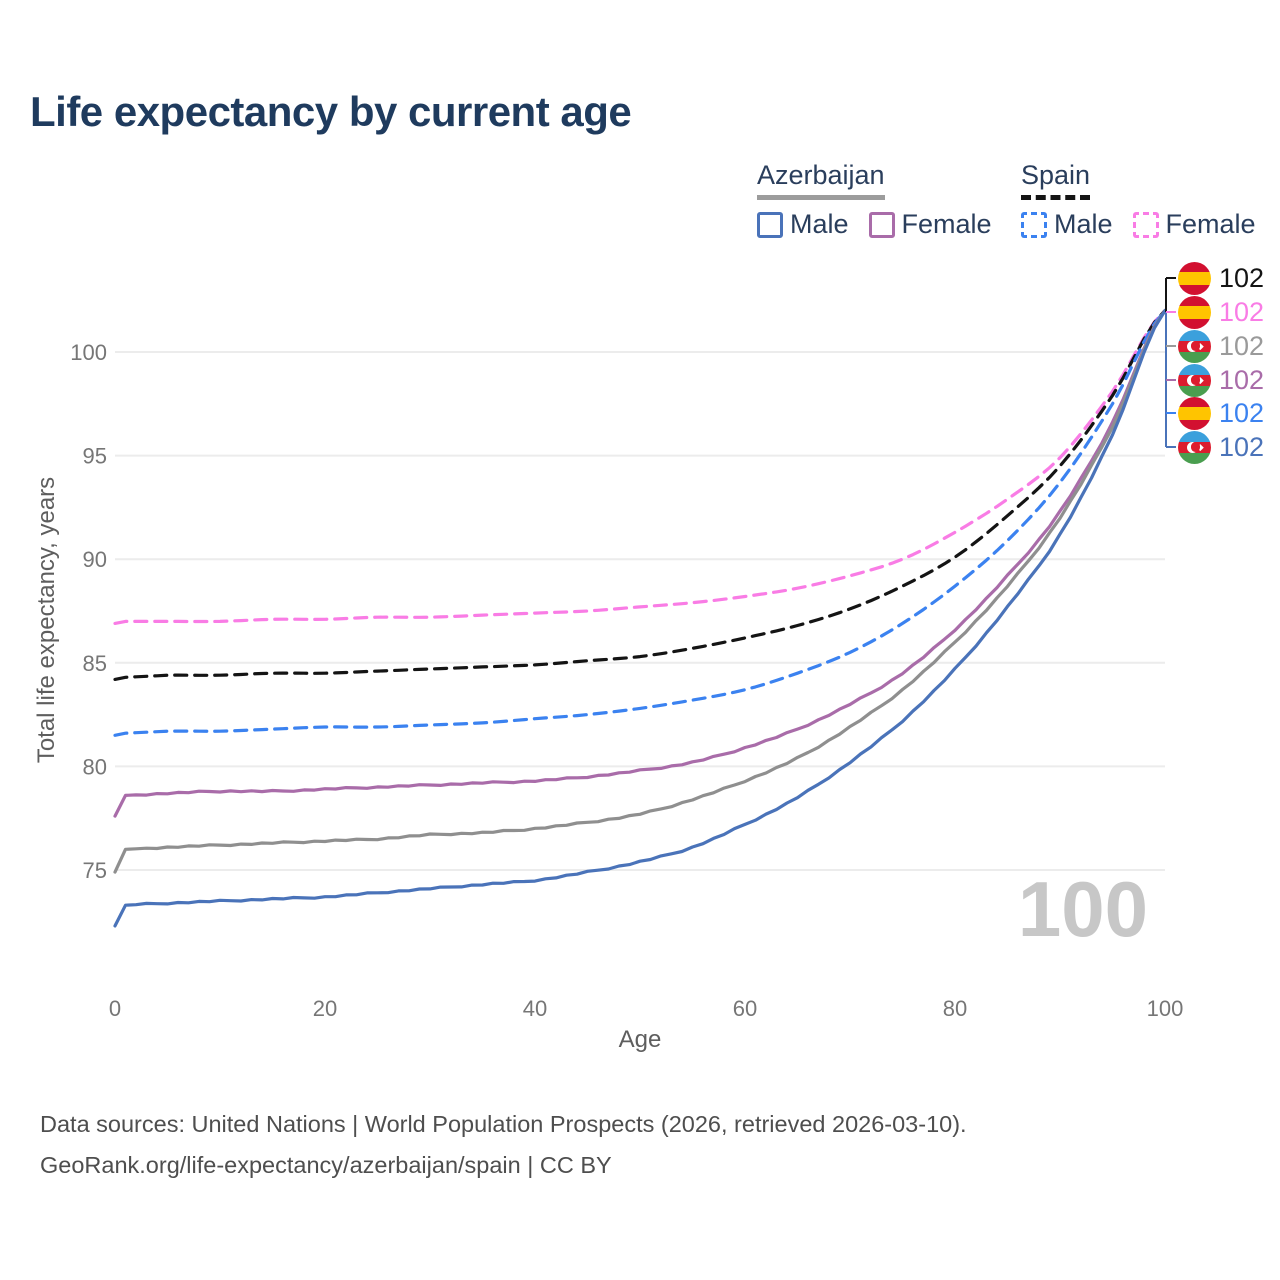 The width and height of the screenshot is (1280, 1280). Describe the element at coordinates (821, 180) in the screenshot. I see `legend-header-azerbaijan: Azerbaijan` at that location.